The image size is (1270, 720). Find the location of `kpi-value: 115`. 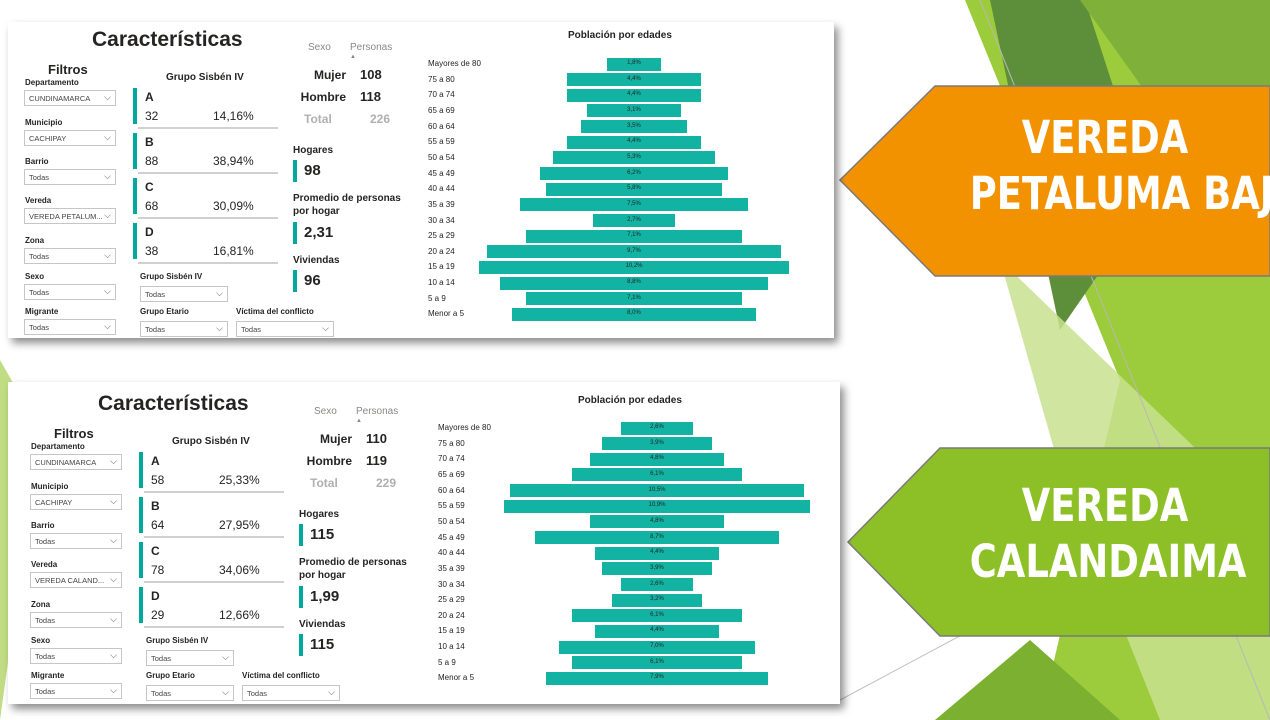

kpi-value: 115 is located at coordinates (322, 534).